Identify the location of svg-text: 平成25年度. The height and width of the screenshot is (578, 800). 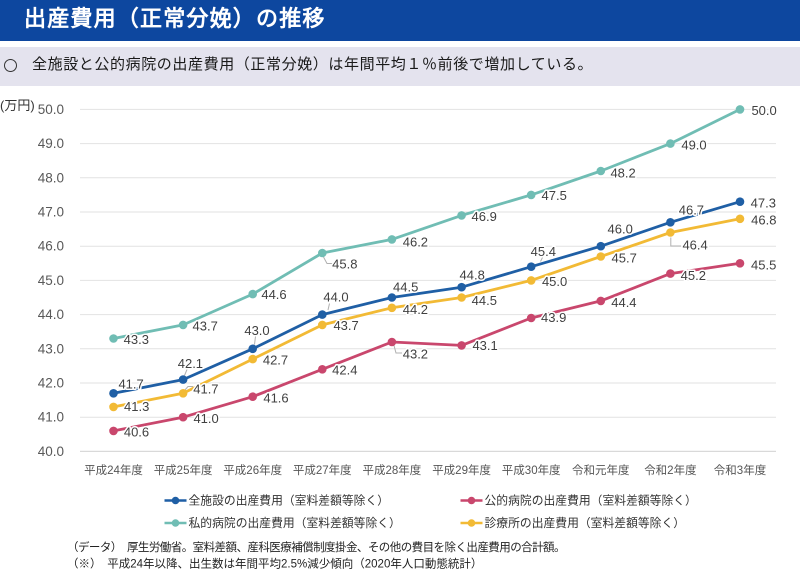
(183, 470).